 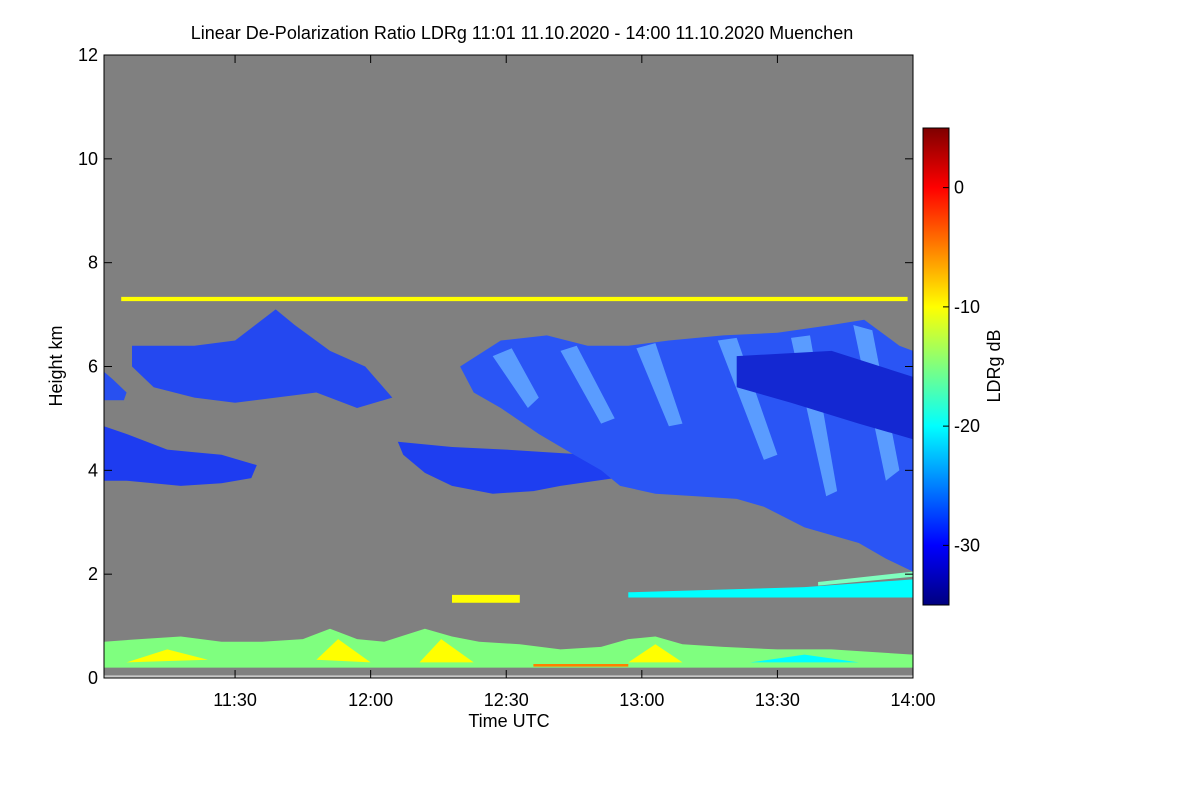 What do you see at coordinates (936, 366) in the screenshot?
I see `colorbar` at bounding box center [936, 366].